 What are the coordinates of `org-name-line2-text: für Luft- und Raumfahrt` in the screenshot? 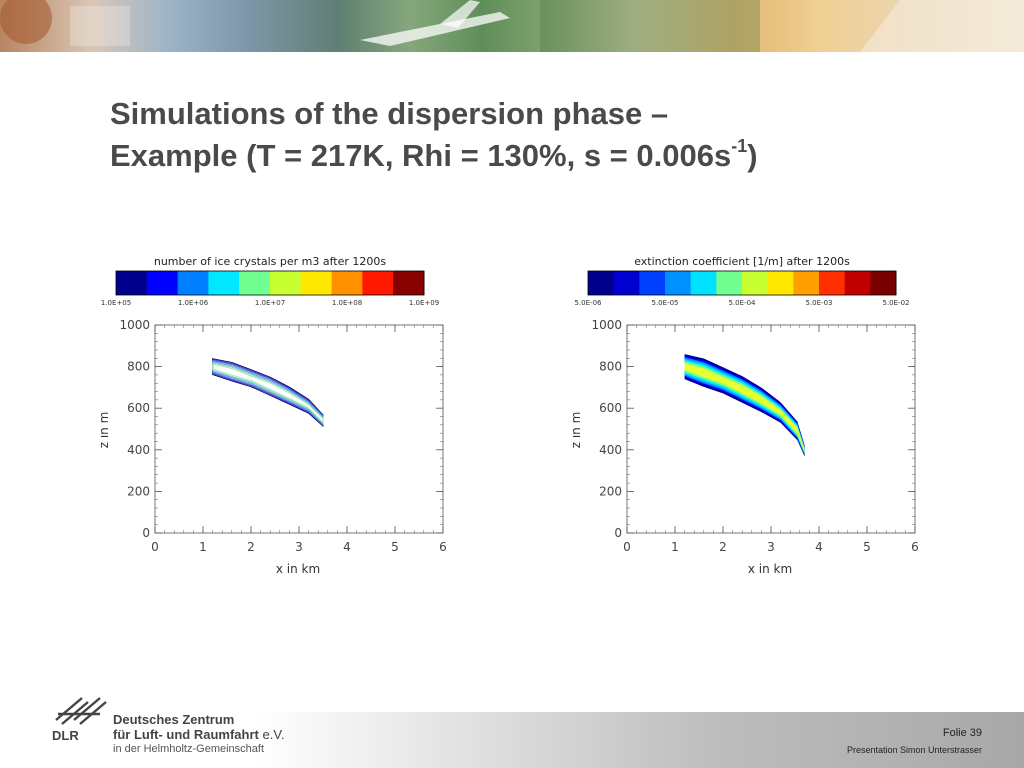 It's located at (186, 734).